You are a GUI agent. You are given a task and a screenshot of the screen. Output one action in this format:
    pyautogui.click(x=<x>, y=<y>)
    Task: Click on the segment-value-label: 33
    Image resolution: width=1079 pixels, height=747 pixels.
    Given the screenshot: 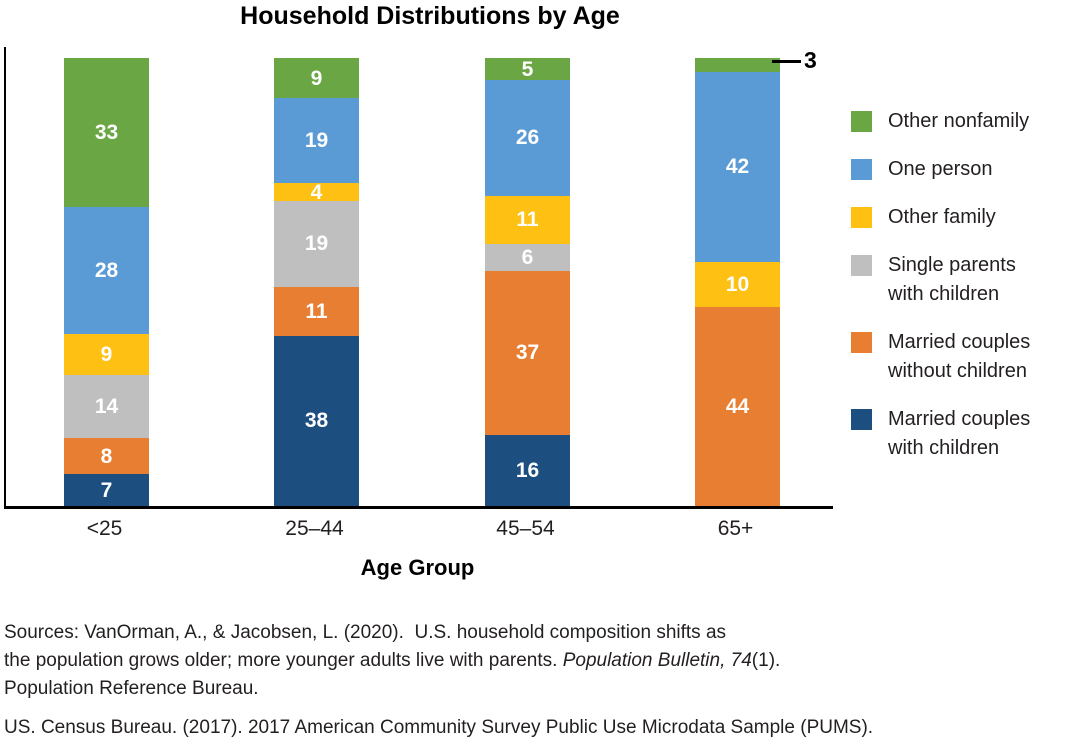 What is the action you would take?
    pyautogui.click(x=106, y=133)
    